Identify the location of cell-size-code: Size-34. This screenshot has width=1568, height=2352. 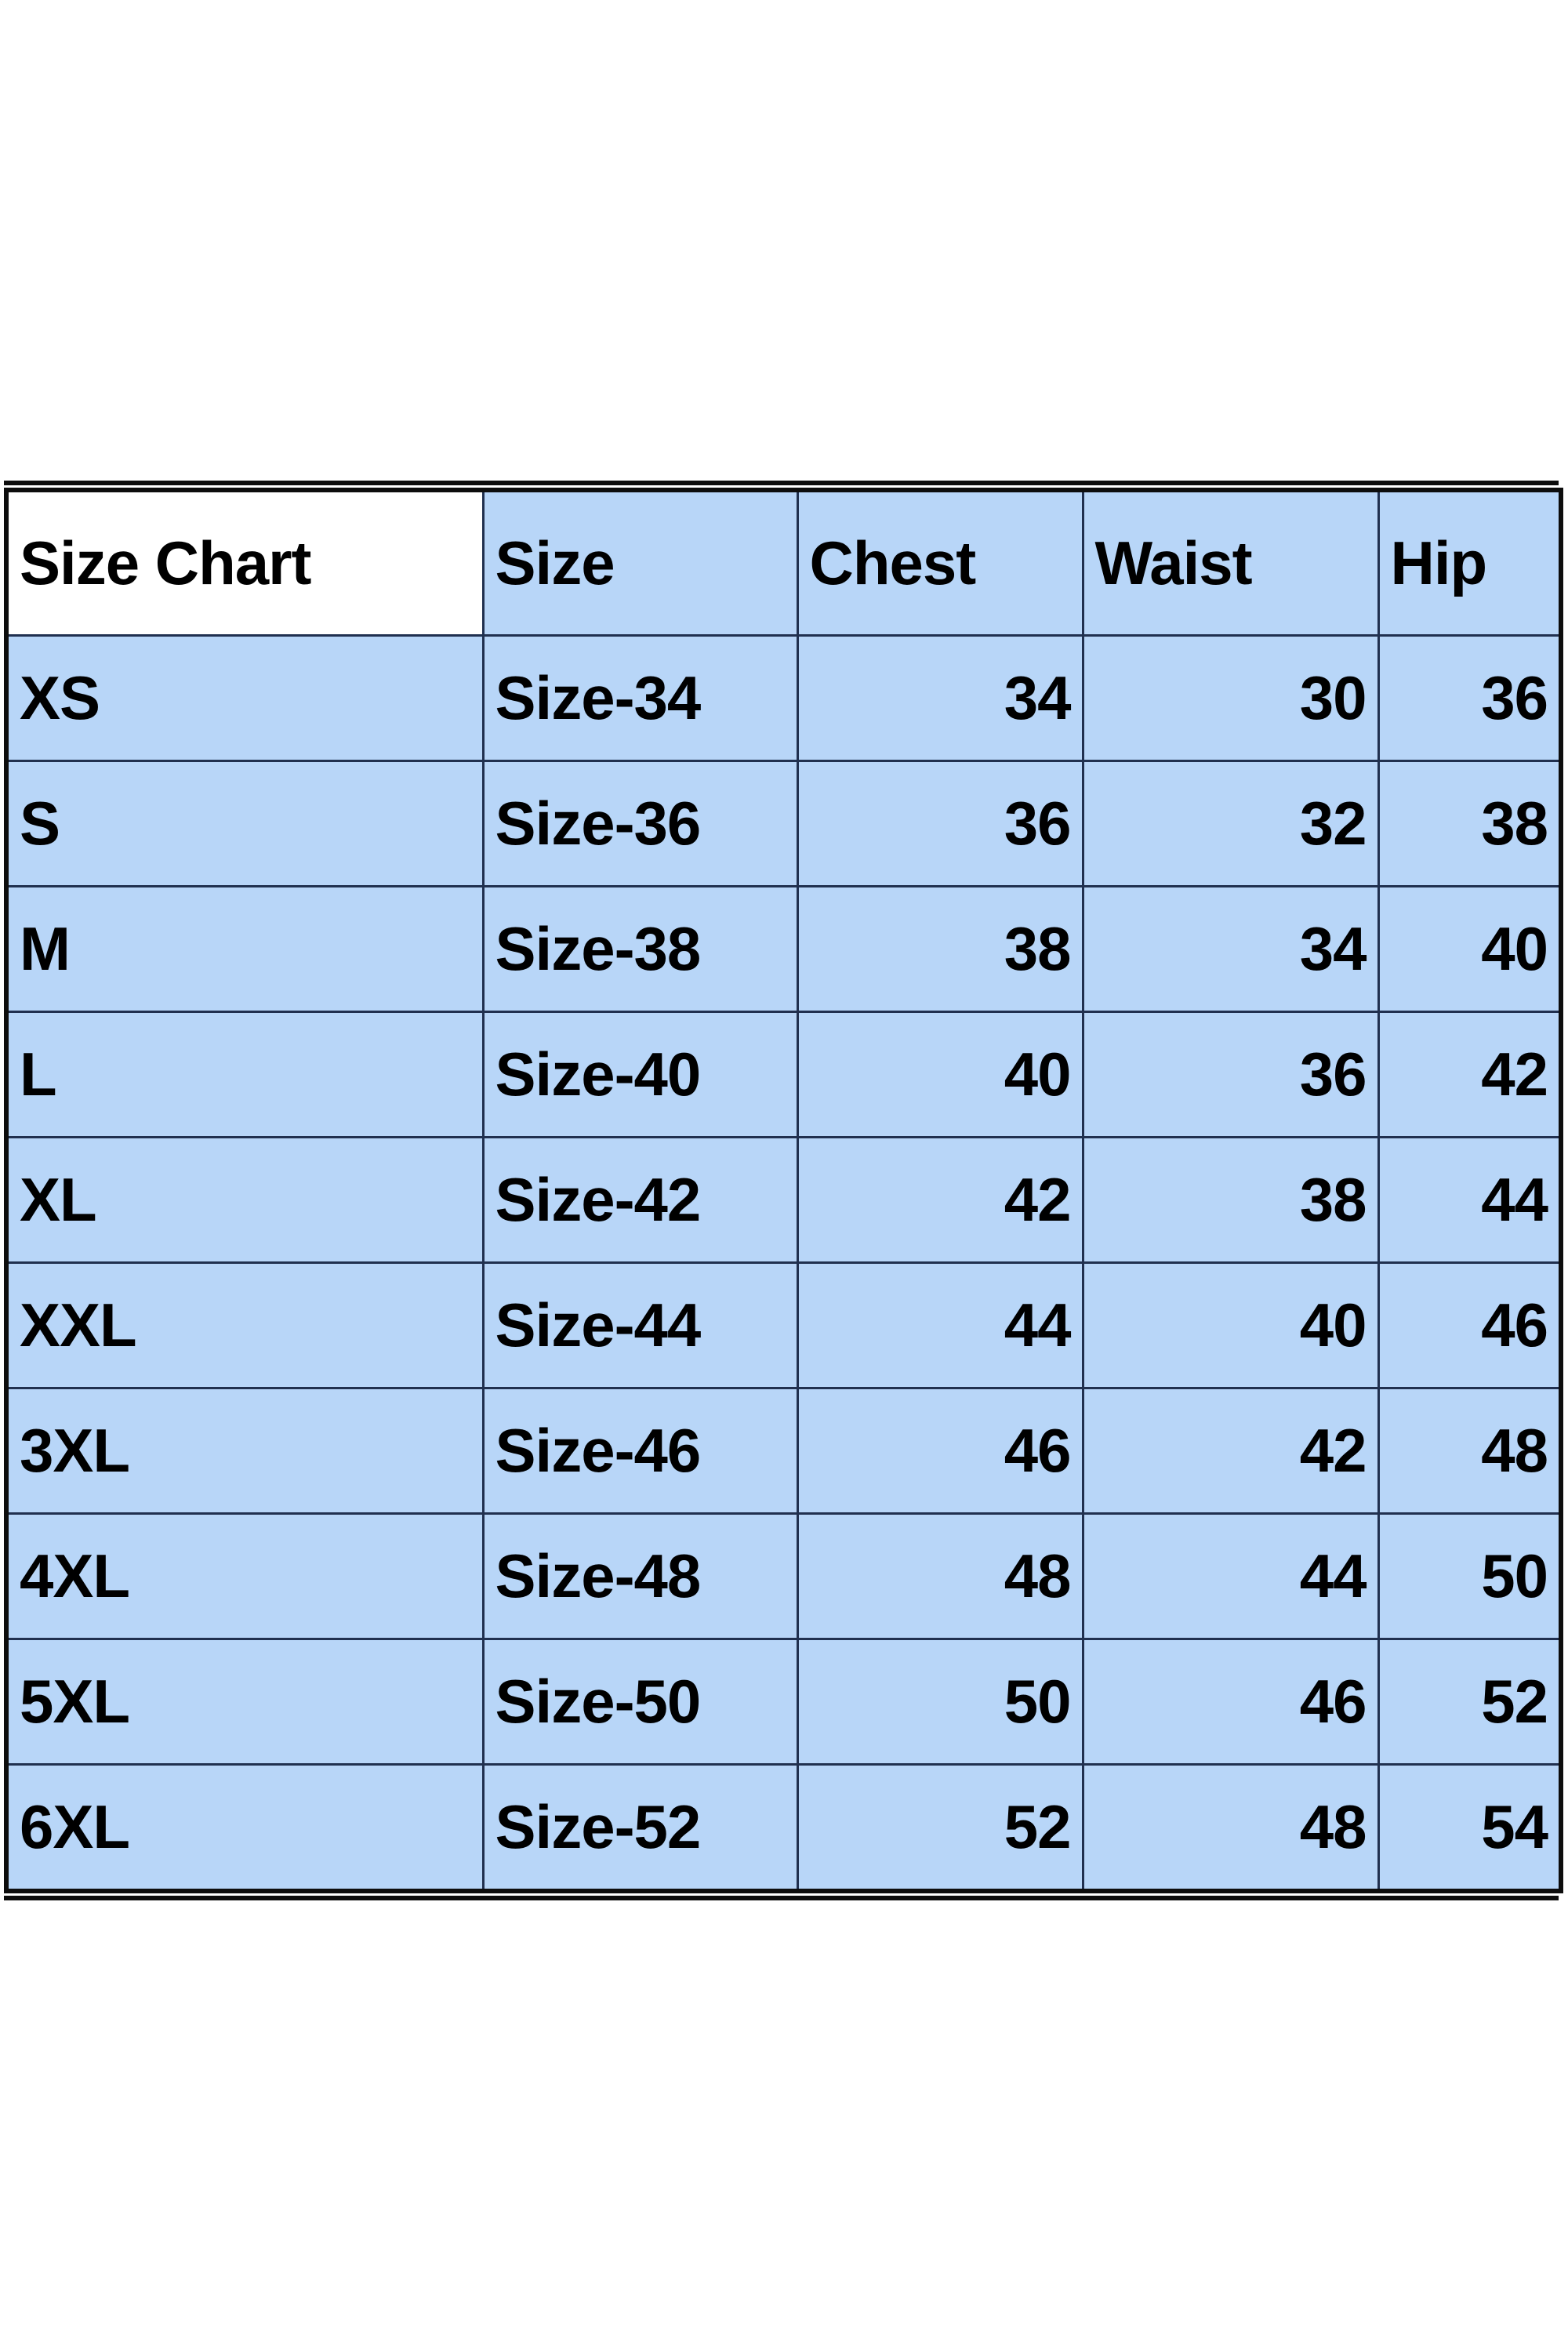
(640, 698).